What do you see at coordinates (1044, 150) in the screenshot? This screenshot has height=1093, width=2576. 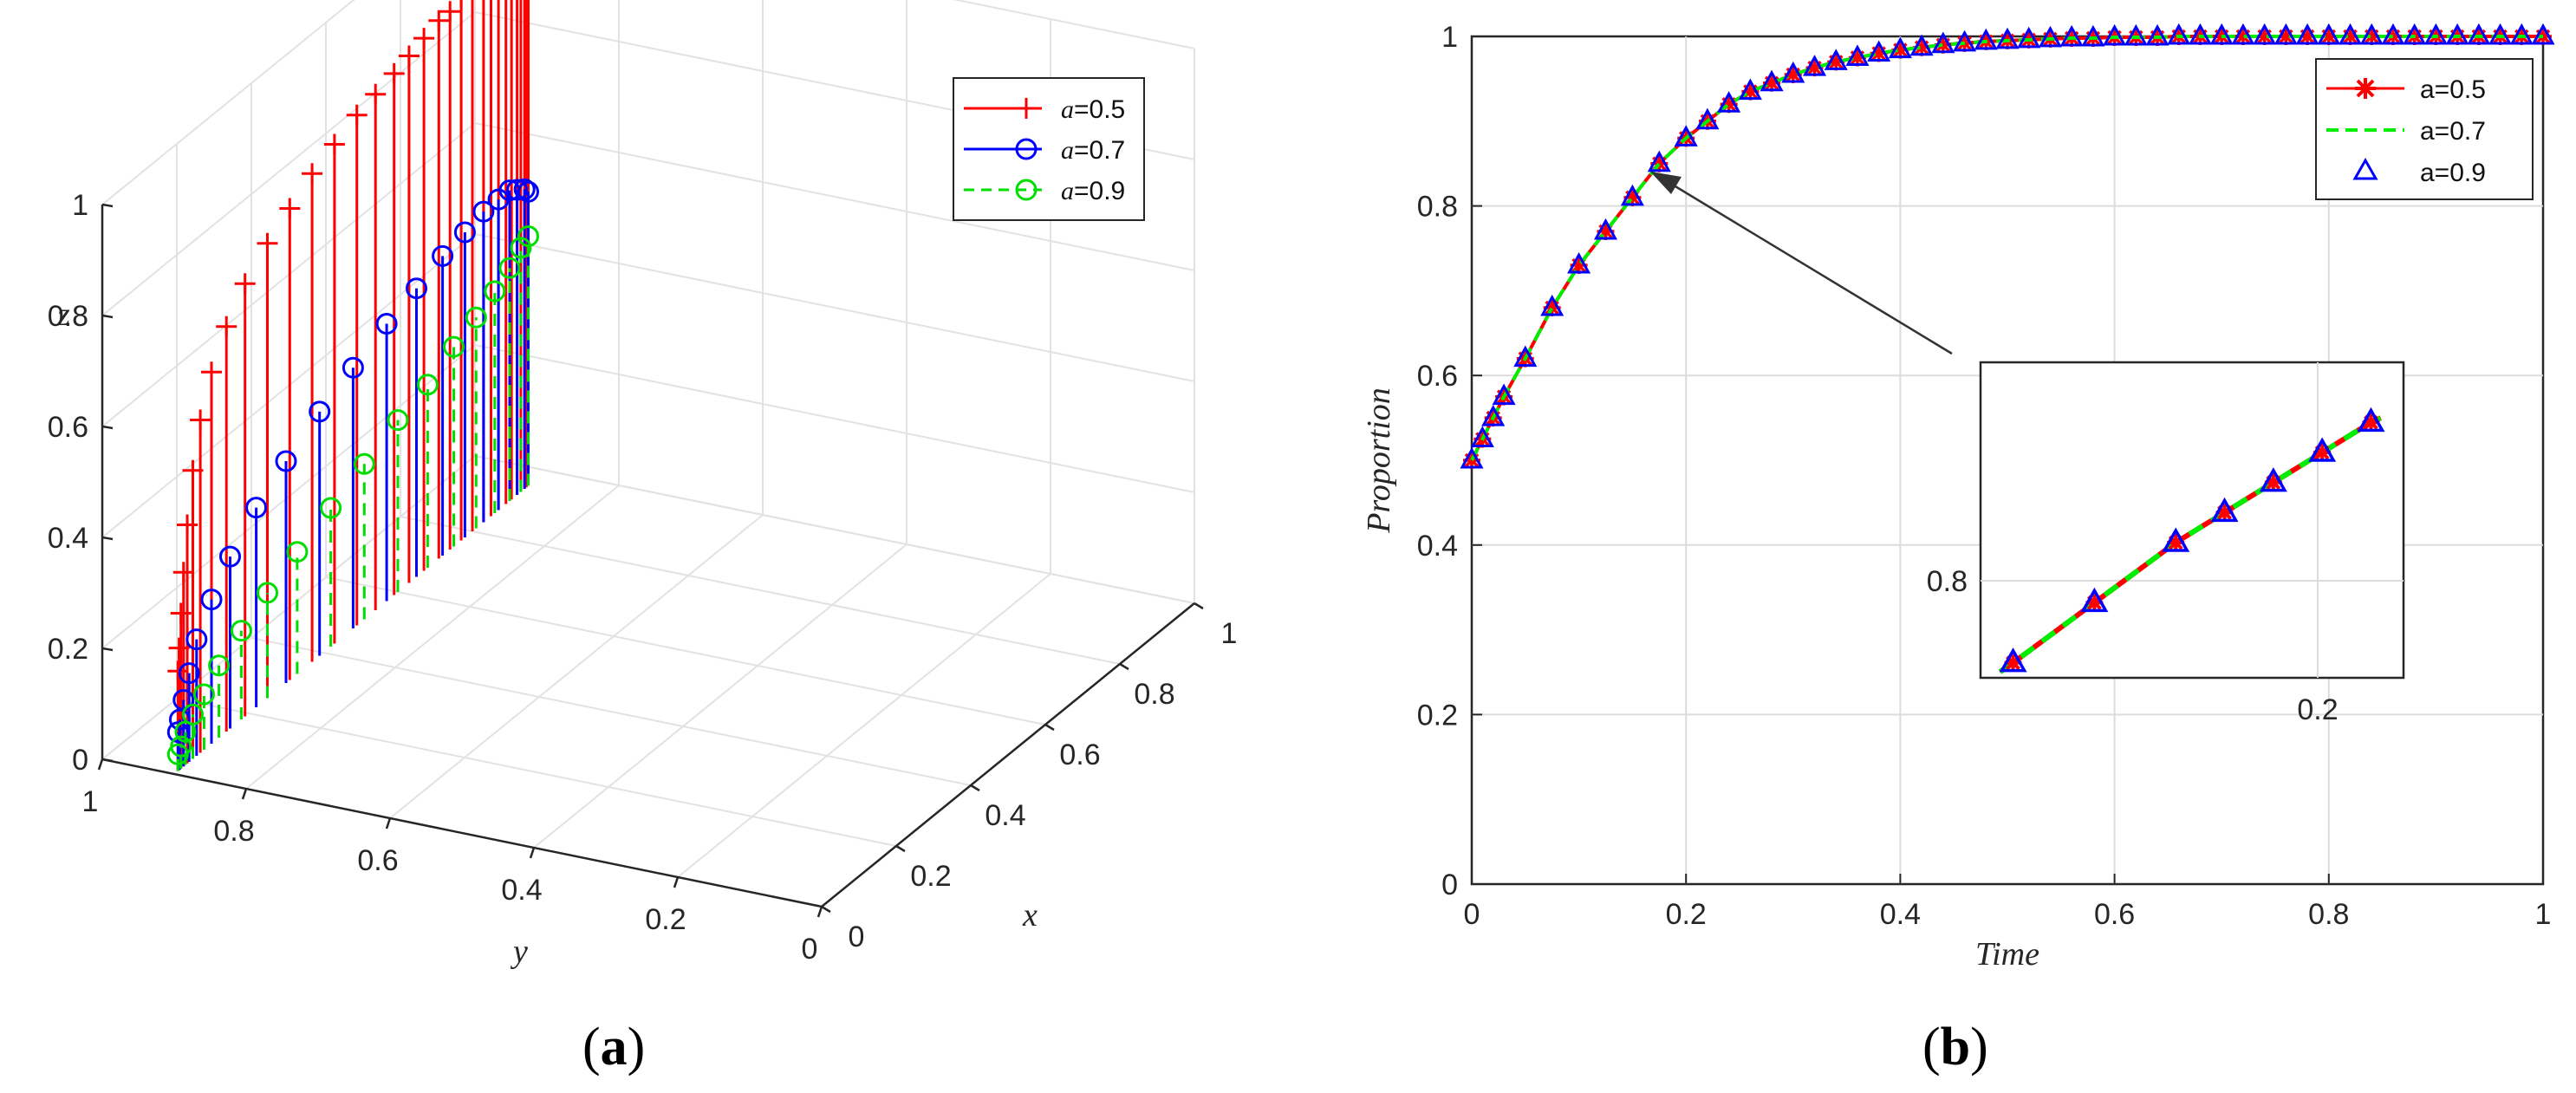 I see `a-legend-entry-2: a=0.7` at bounding box center [1044, 150].